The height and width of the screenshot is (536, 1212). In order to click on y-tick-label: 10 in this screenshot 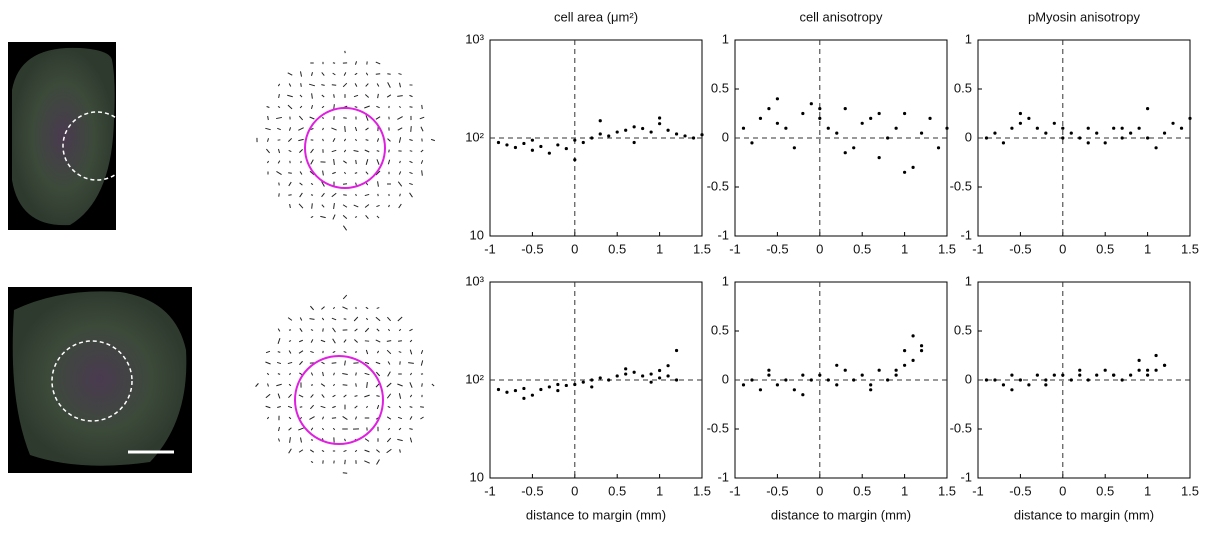, I will do `click(477, 476)`.